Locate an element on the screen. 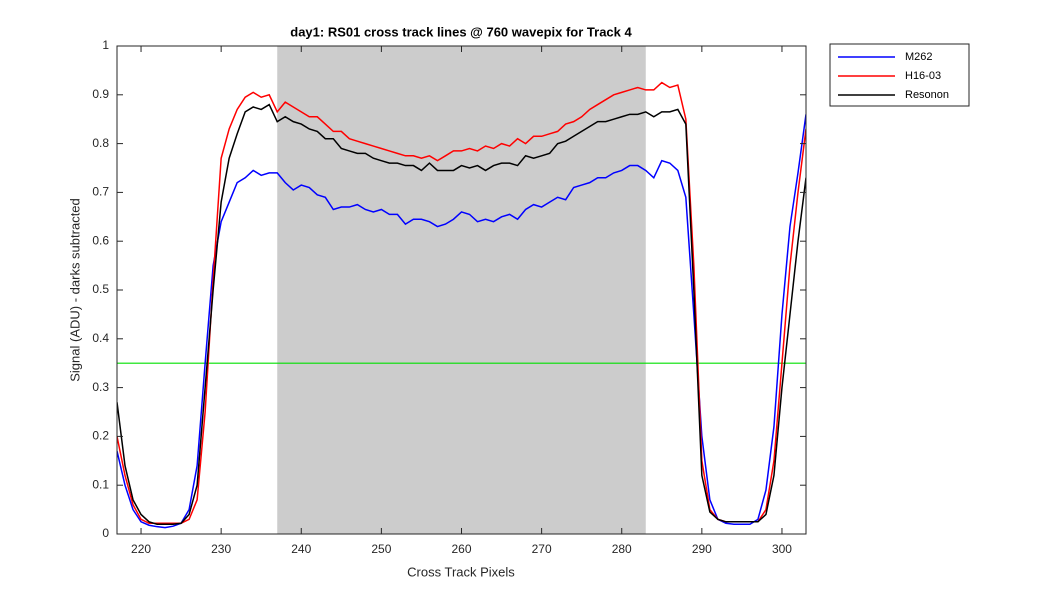 This screenshot has height=600, width=1050. y-tick-label: 1 is located at coordinates (105, 45).